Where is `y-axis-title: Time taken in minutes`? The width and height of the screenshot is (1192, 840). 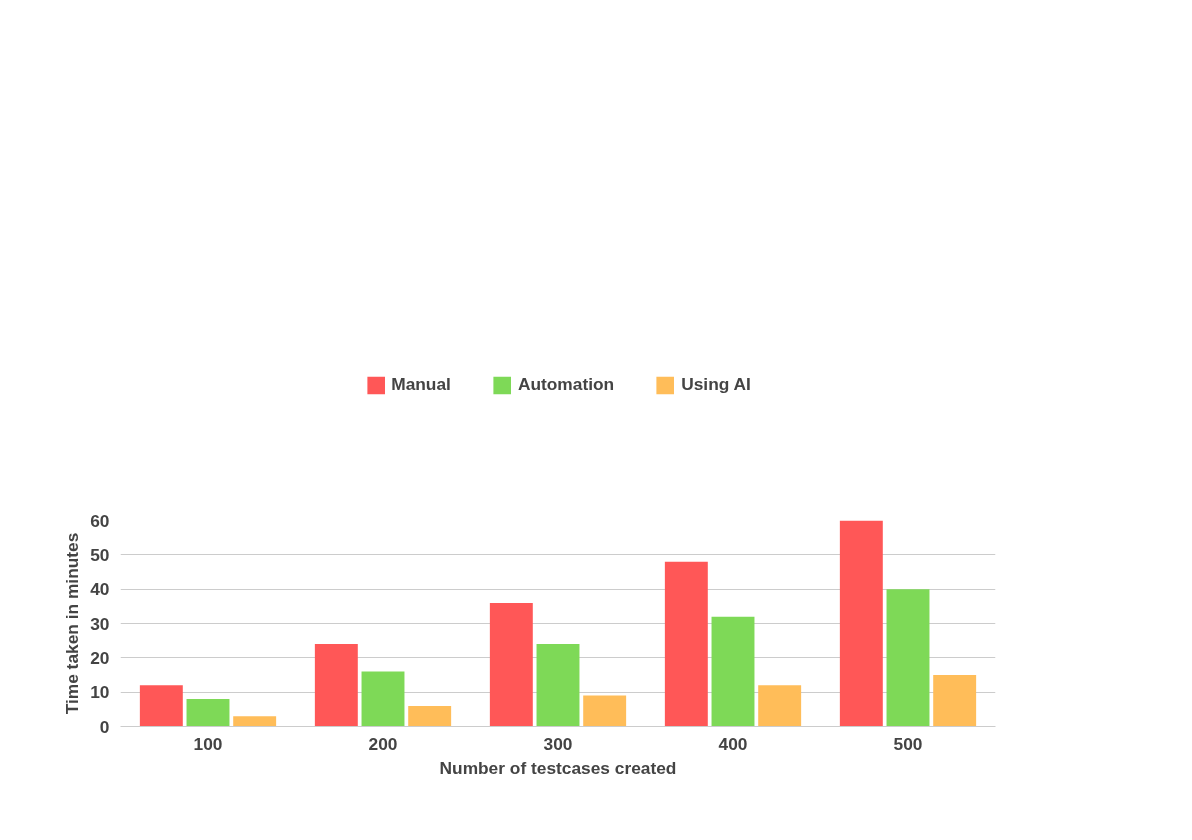
y-axis-title: Time taken in minutes is located at coordinates (72, 623).